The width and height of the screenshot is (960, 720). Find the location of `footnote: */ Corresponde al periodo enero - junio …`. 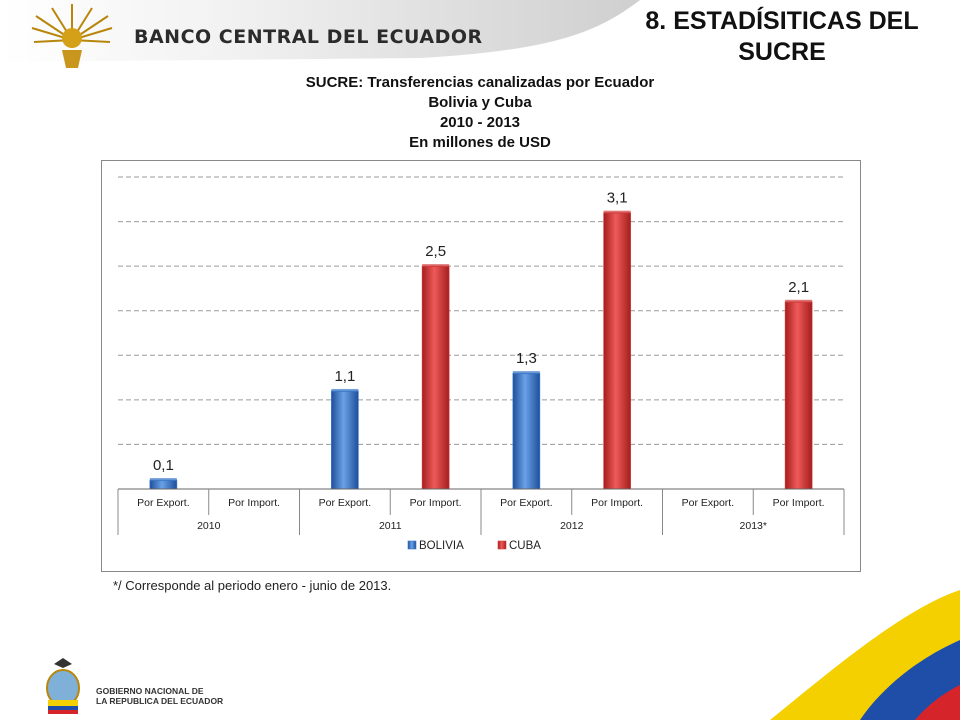

footnote: */ Corresponde al periodo enero - junio … is located at coordinates (252, 585).